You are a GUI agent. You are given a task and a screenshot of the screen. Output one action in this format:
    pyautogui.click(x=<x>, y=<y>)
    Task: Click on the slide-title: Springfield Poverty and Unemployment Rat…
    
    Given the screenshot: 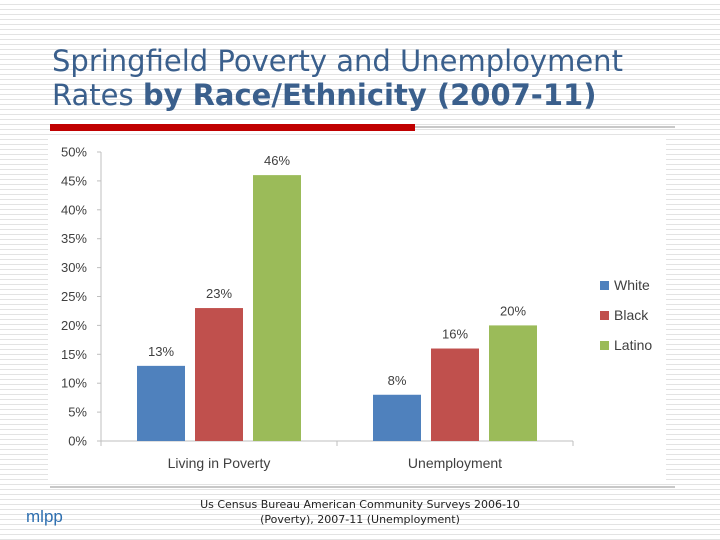 What is the action you would take?
    pyautogui.click(x=372, y=78)
    